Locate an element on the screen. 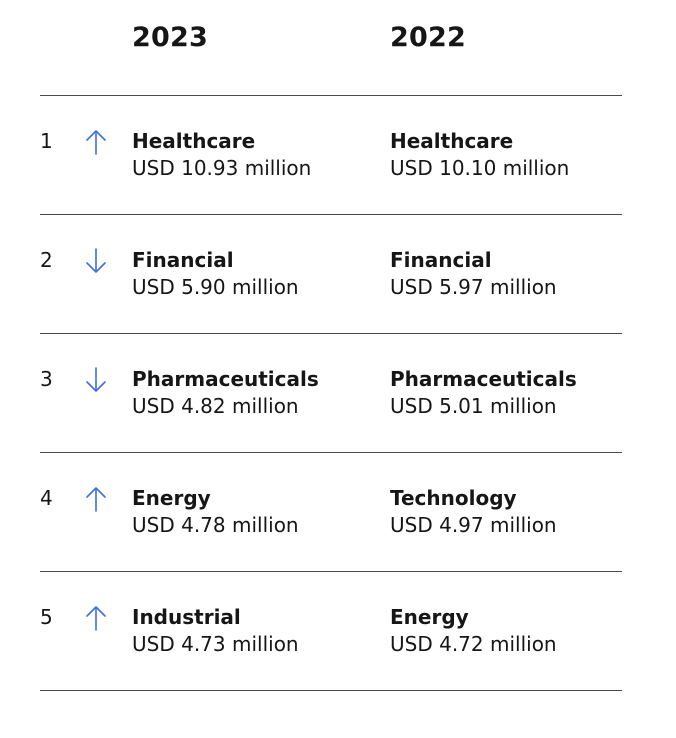 The height and width of the screenshot is (738, 676). breach-cost: USD 5.90 million is located at coordinates (215, 287).